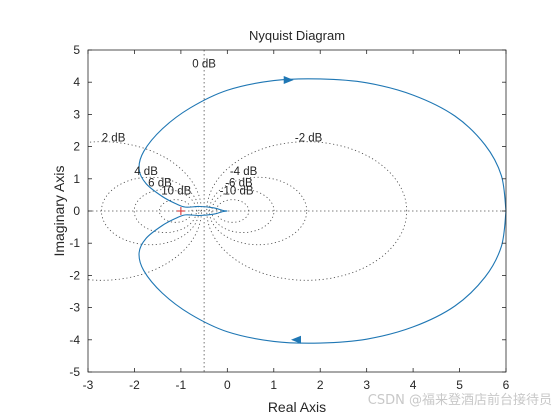  What do you see at coordinates (297, 407) in the screenshot?
I see `x-axis-label: Real Axis` at bounding box center [297, 407].